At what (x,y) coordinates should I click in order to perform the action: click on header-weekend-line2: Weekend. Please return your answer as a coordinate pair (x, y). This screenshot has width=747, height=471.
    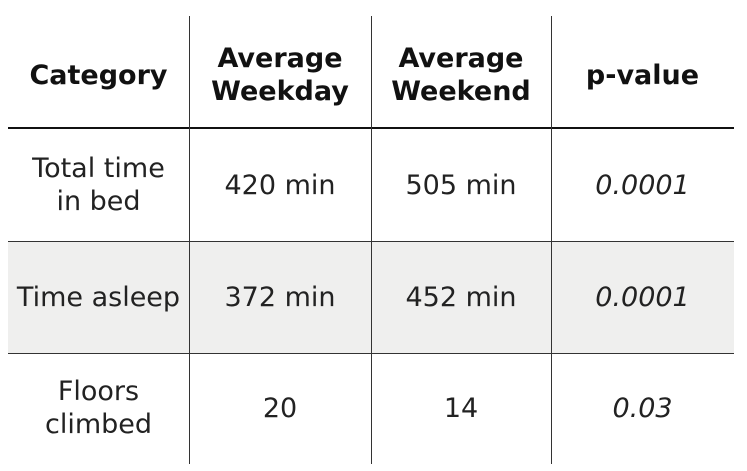
    Looking at the image, I should click on (461, 91).